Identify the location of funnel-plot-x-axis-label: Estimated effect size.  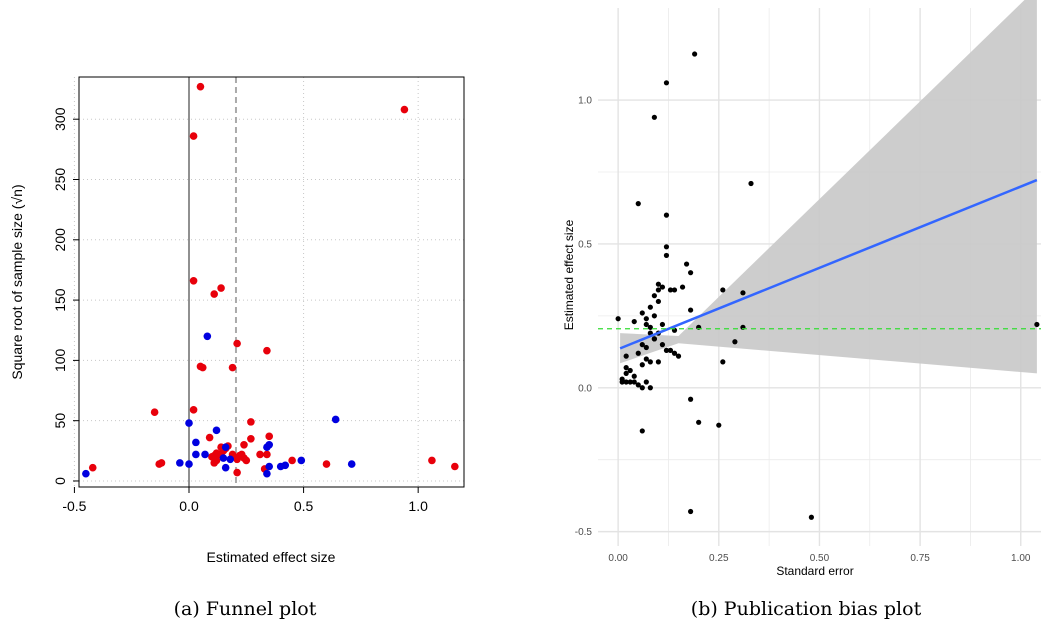
(271, 557).